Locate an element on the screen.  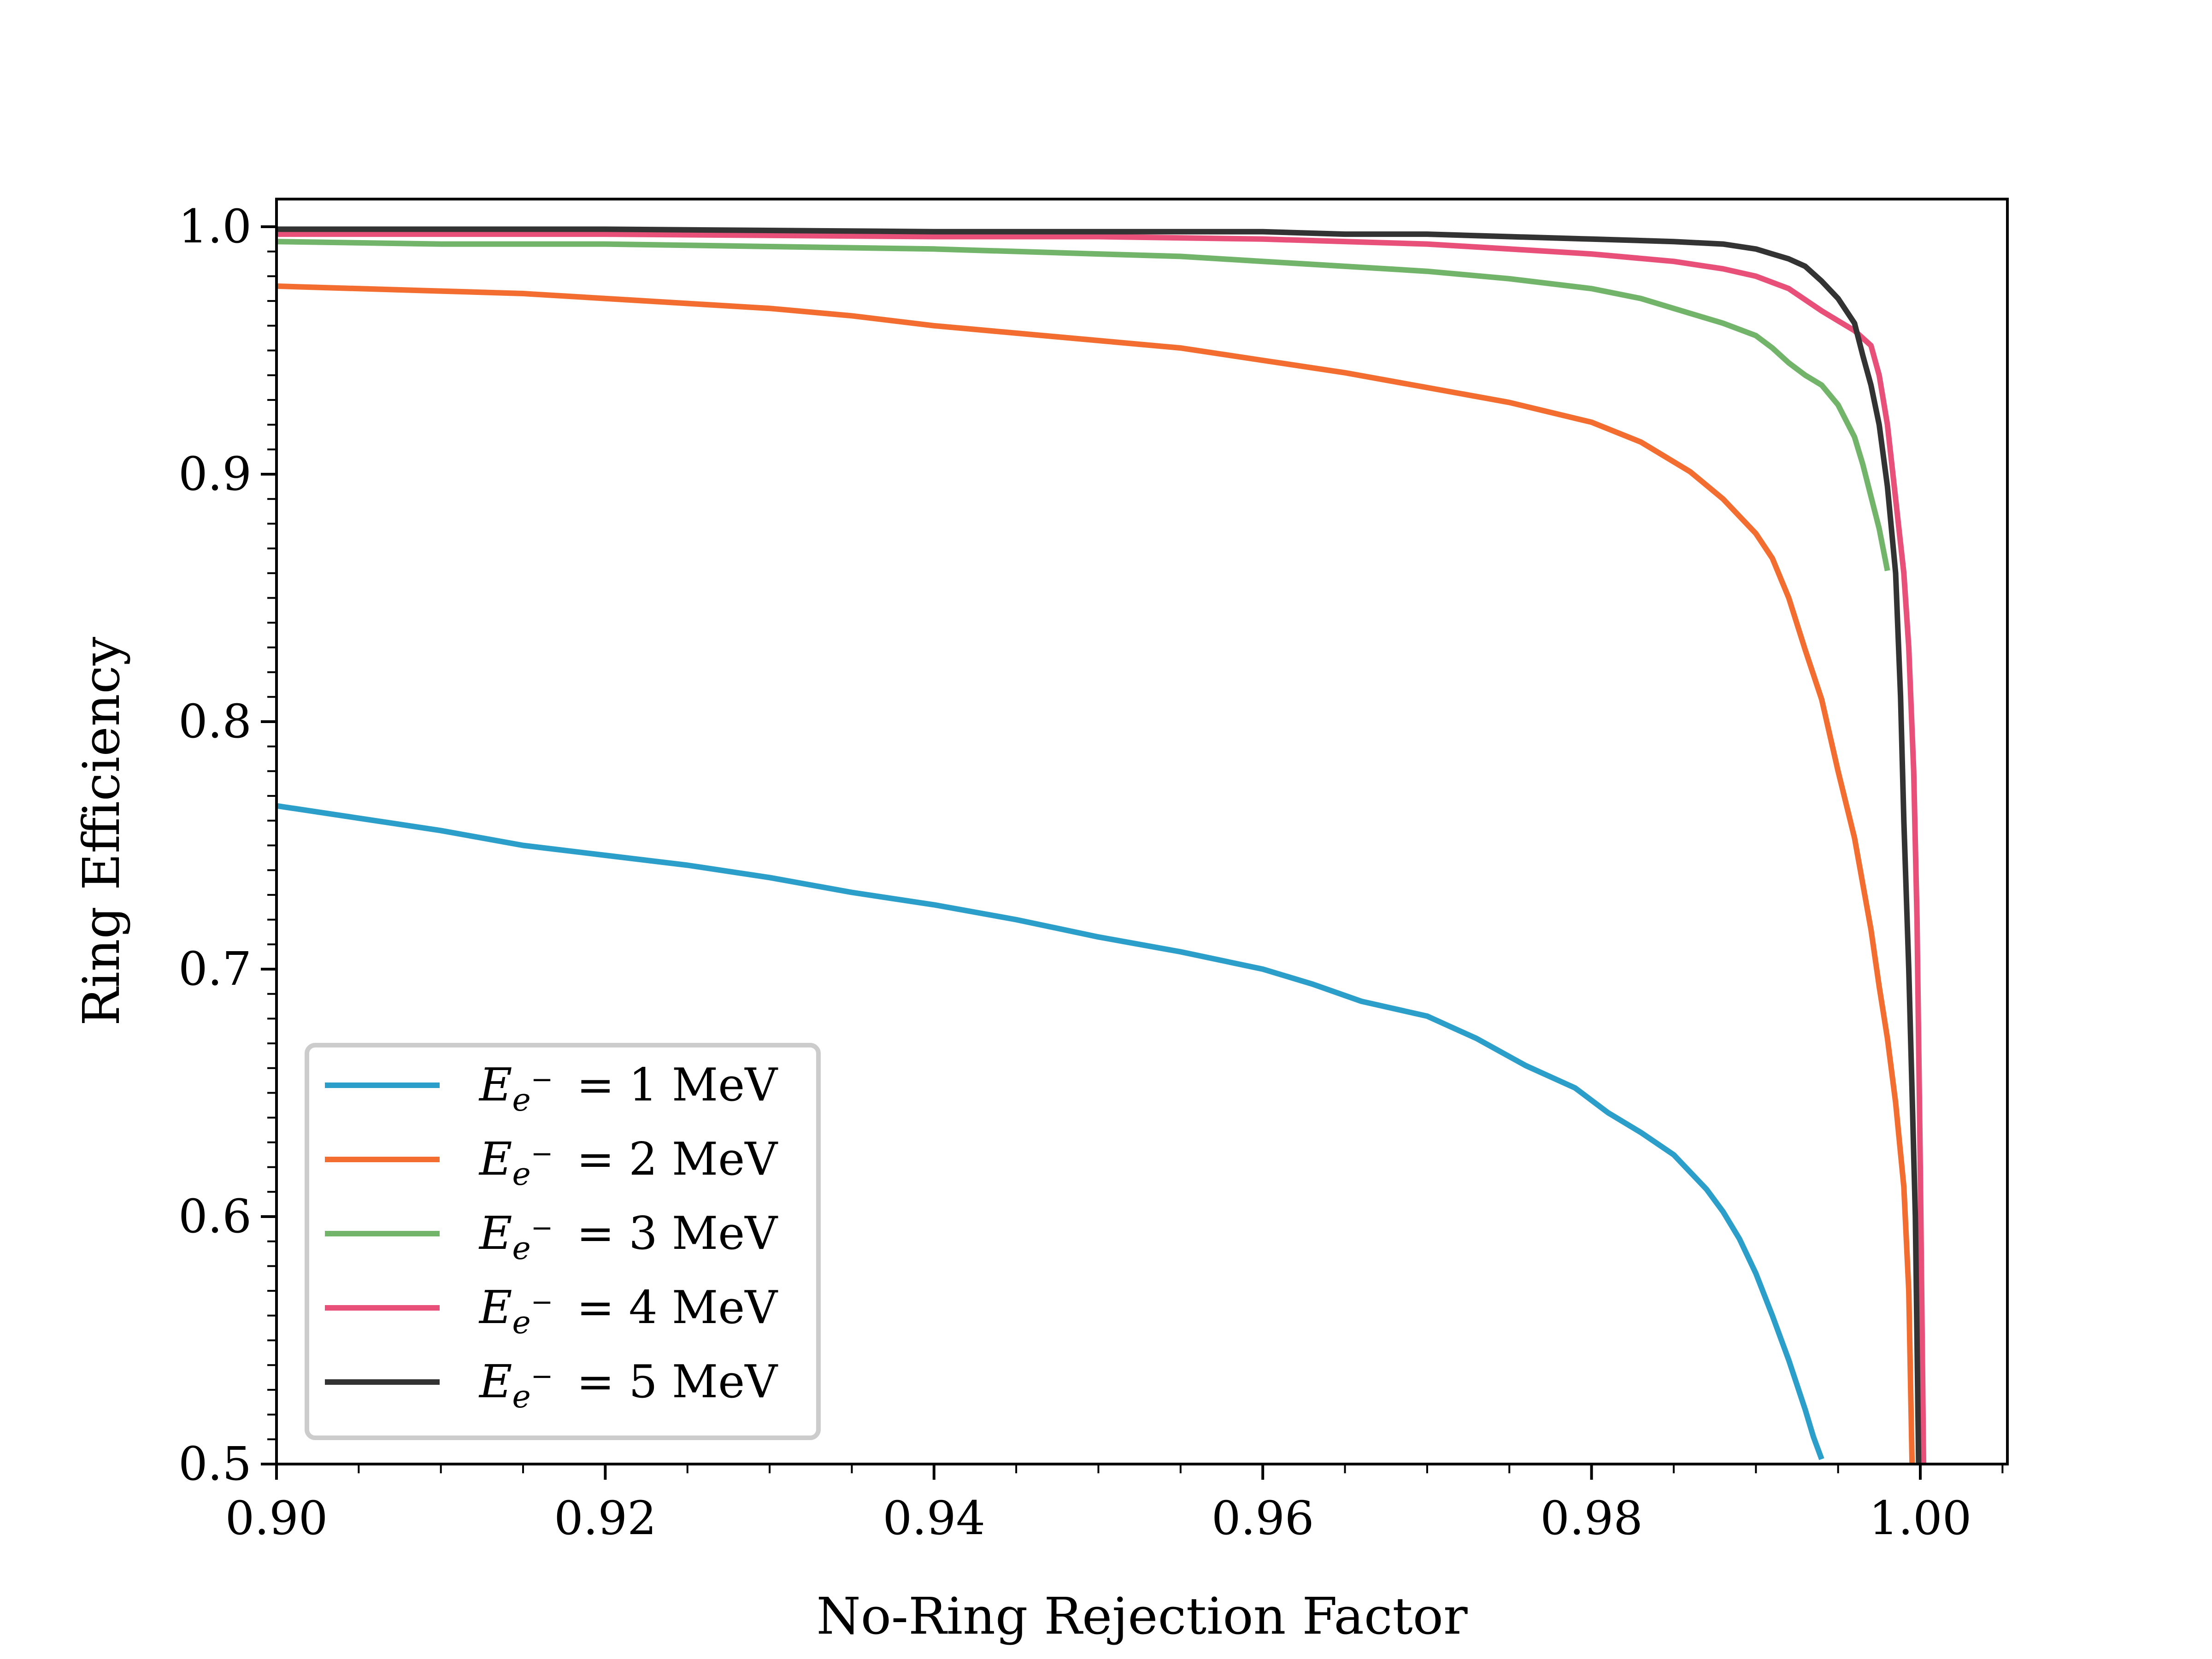
legend-box is located at coordinates (563, 1241).